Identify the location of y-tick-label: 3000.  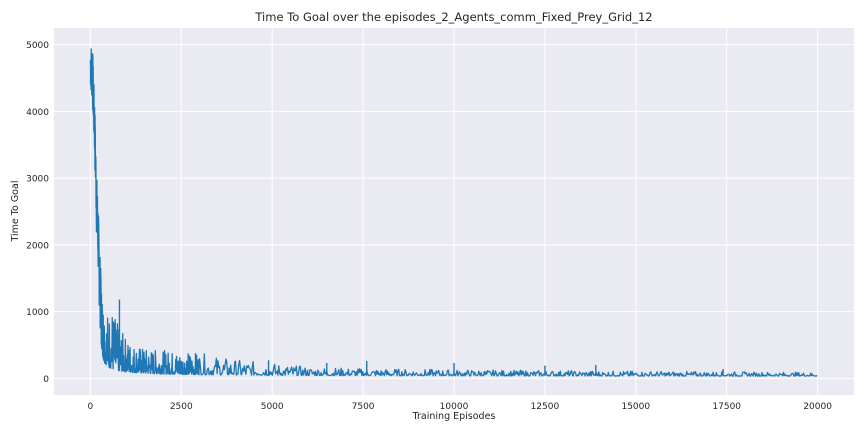
(37, 180).